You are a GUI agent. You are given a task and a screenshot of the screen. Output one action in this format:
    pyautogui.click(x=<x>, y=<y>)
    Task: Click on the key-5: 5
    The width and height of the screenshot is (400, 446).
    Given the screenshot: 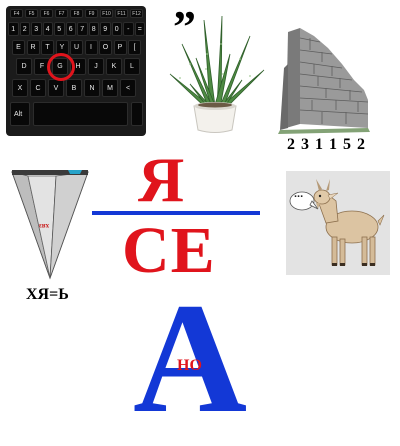 What is the action you would take?
    pyautogui.click(x=59, y=29)
    